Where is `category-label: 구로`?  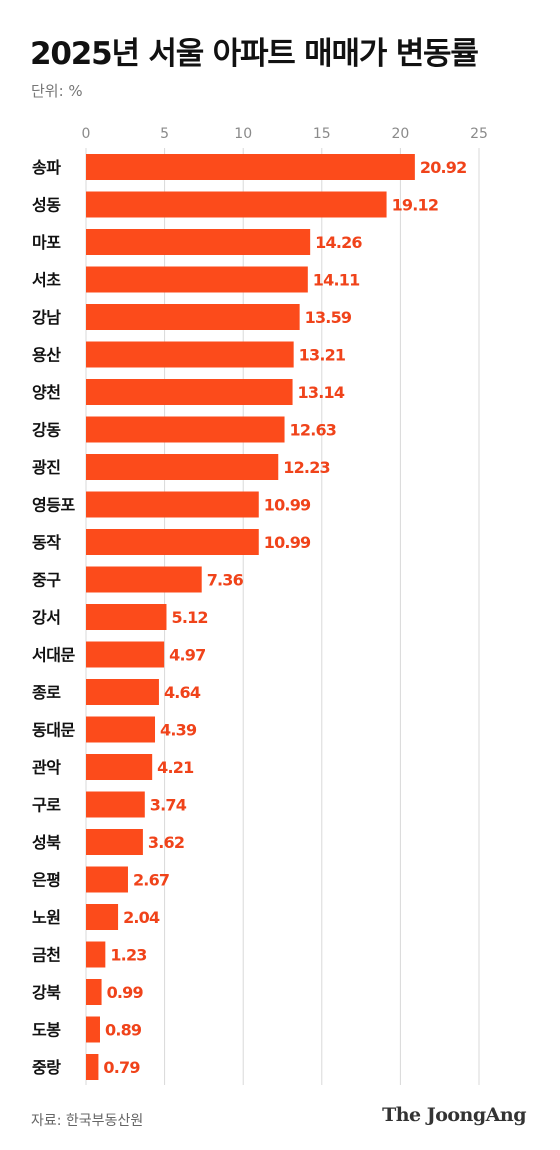 category-label: 구로 is located at coordinates (46, 805).